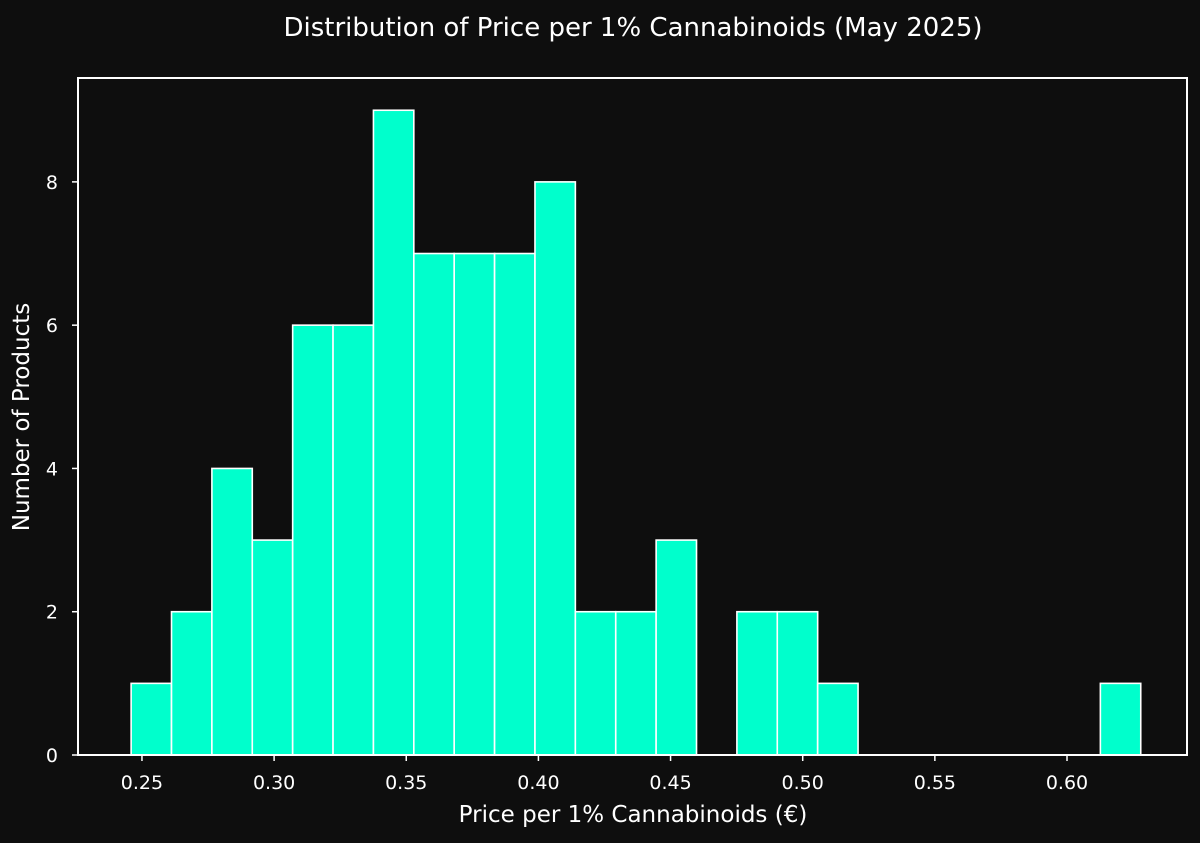  I want to click on y-tick-label: 4, so click(52, 469).